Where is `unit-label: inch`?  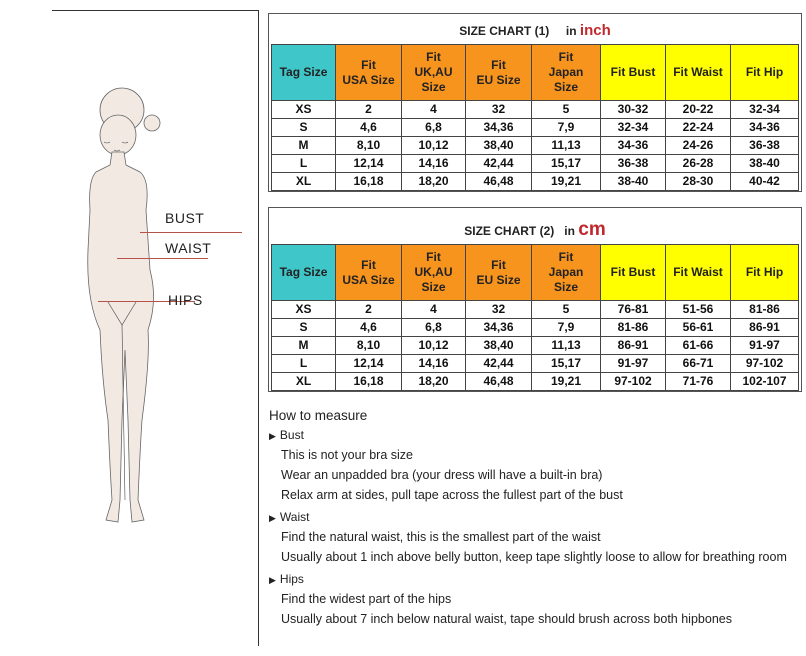
unit-label: inch is located at coordinates (595, 30).